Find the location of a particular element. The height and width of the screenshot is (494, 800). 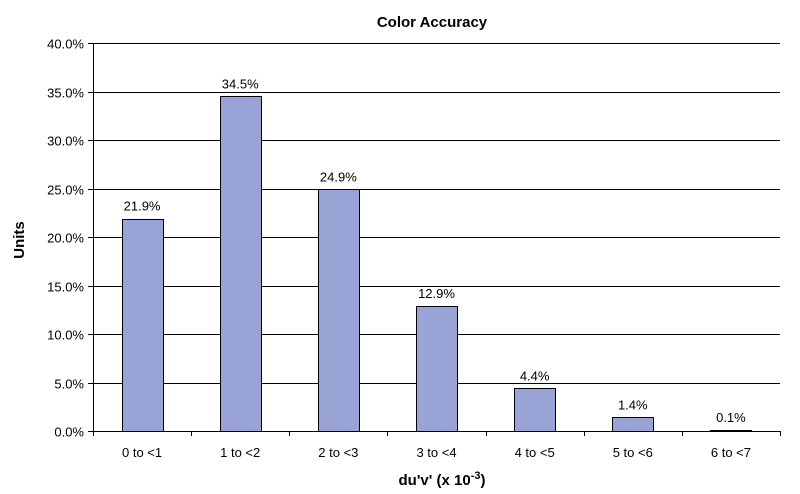

x-tick-label: 6 to <7 is located at coordinates (731, 452).